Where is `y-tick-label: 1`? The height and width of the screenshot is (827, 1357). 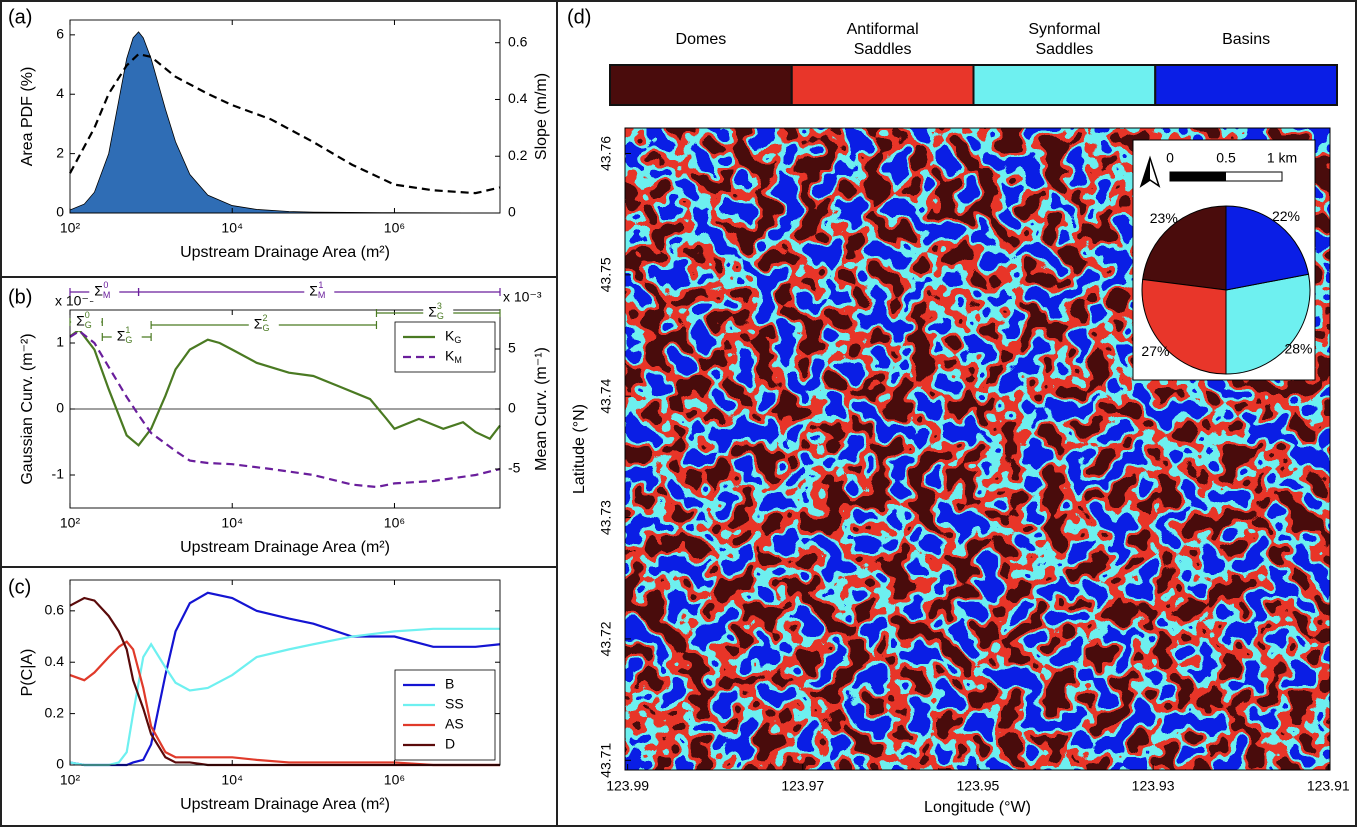 y-tick-label: 1 is located at coordinates (60, 342).